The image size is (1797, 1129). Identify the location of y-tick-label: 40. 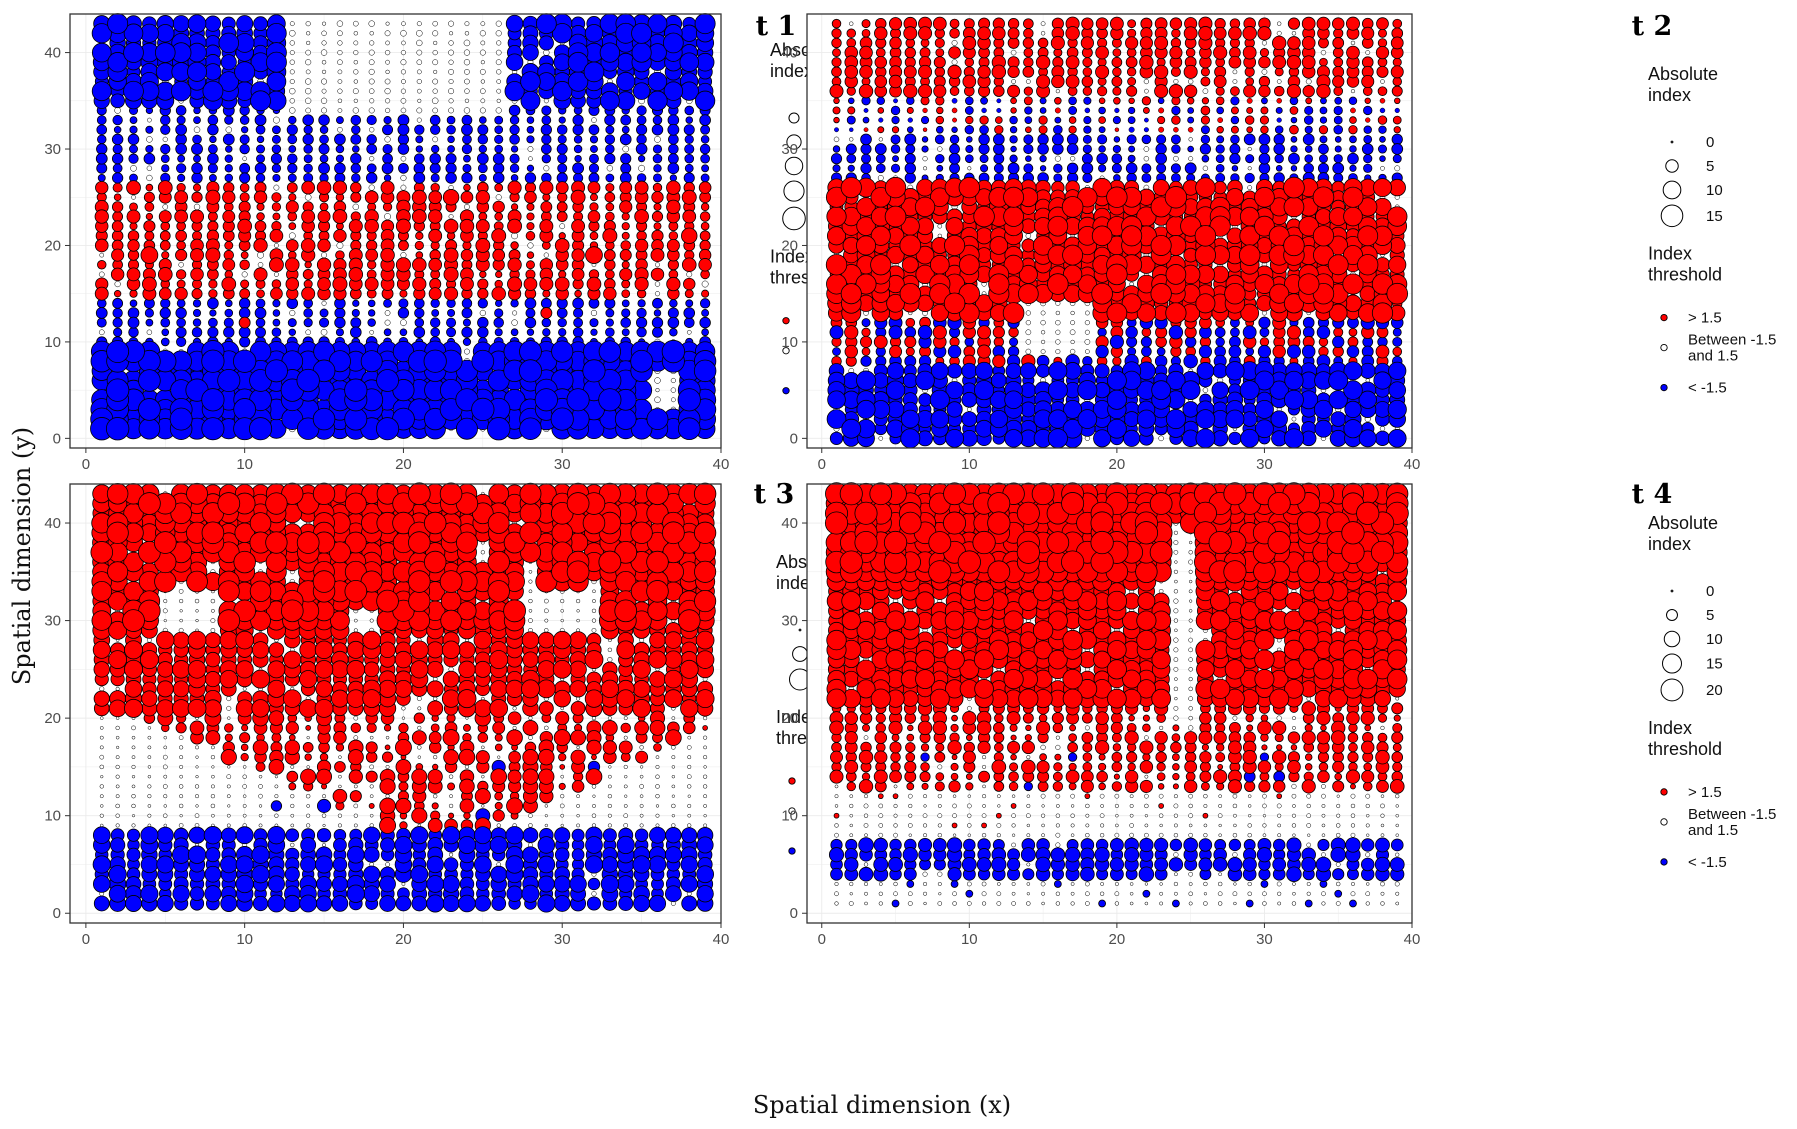
(52, 53).